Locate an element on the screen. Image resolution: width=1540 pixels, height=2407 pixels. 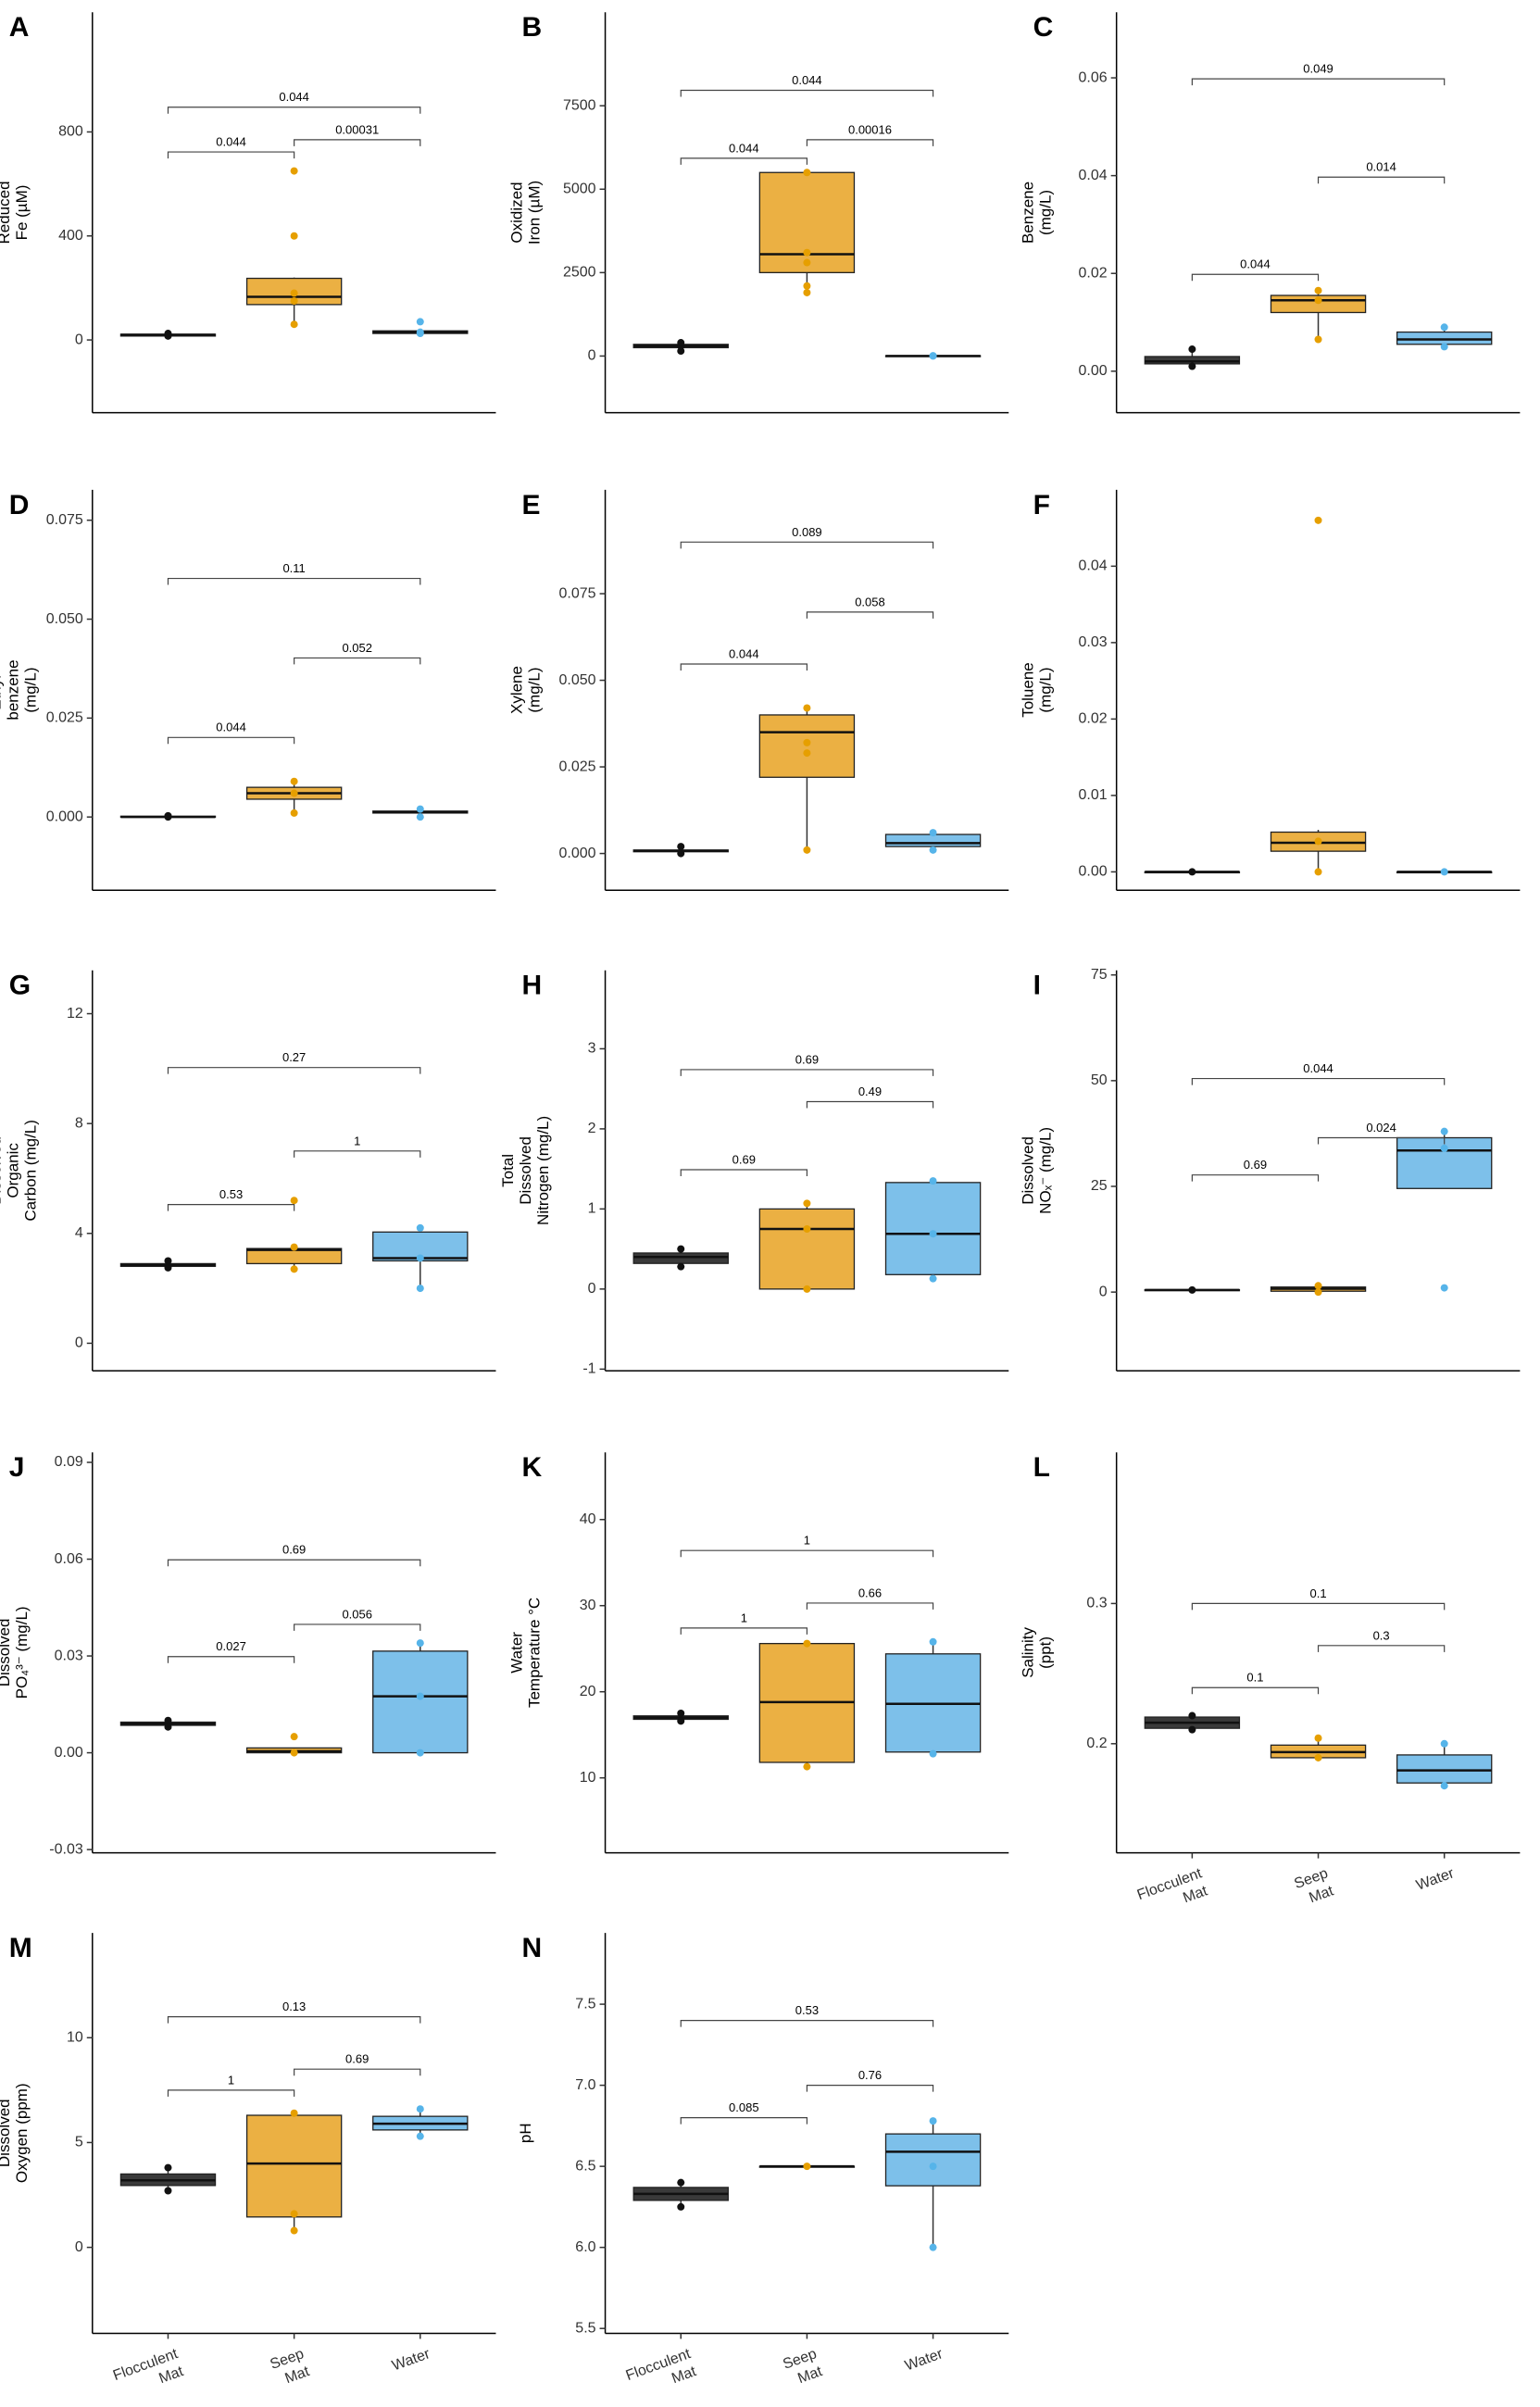
y-tick-label: 0.09 is located at coordinates (69, 1462).